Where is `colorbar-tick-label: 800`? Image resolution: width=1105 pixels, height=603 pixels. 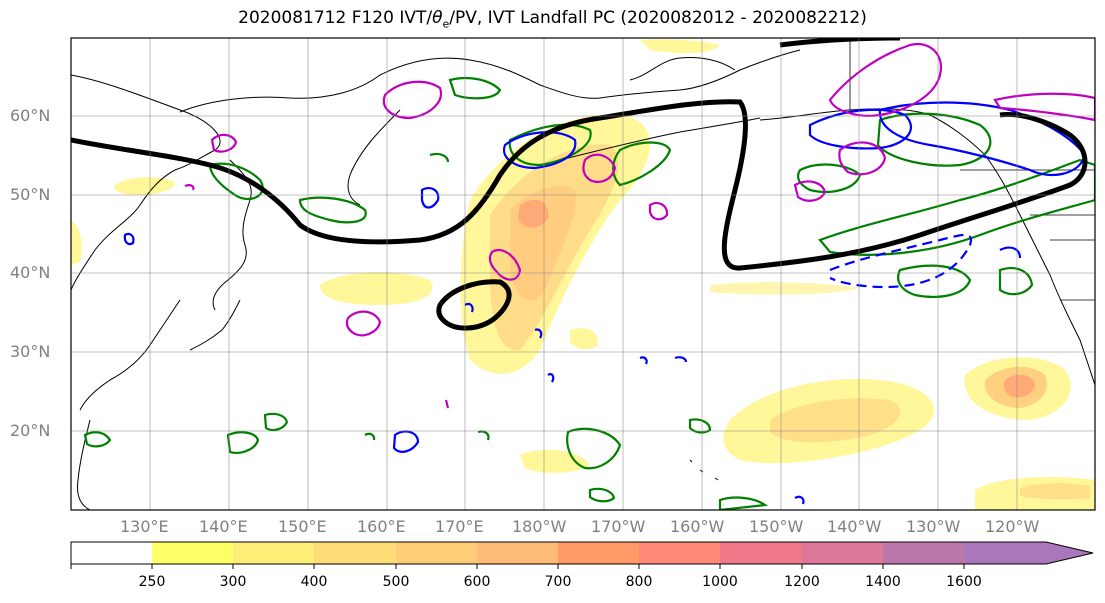
colorbar-tick-label: 800 is located at coordinates (639, 582).